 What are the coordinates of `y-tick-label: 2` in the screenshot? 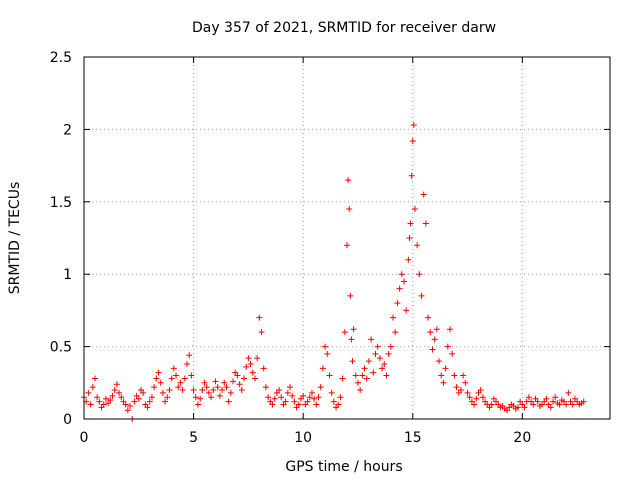 It's located at (67, 130).